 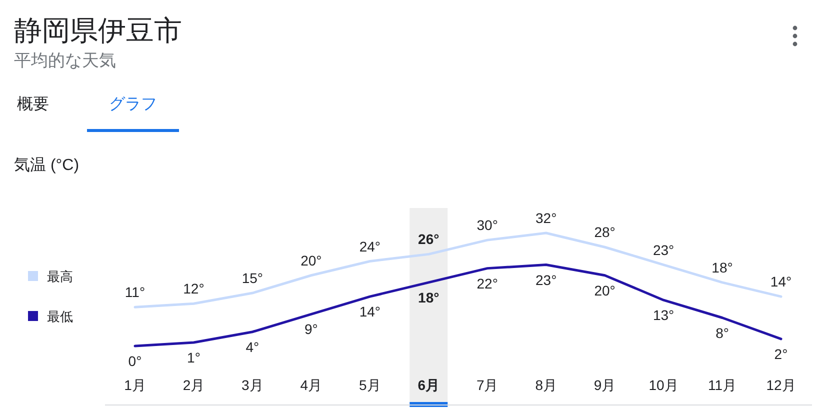 What do you see at coordinates (487, 385) in the screenshot?
I see `x-tick-label: 7月` at bounding box center [487, 385].